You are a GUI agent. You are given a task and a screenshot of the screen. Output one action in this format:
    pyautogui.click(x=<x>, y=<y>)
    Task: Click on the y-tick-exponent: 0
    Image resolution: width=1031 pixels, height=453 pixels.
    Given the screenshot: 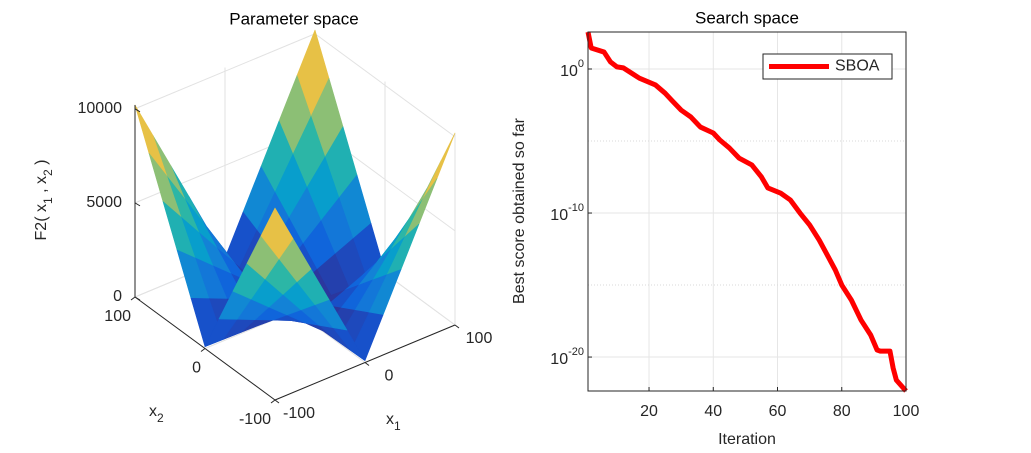 What is the action you would take?
    pyautogui.click(x=581, y=64)
    